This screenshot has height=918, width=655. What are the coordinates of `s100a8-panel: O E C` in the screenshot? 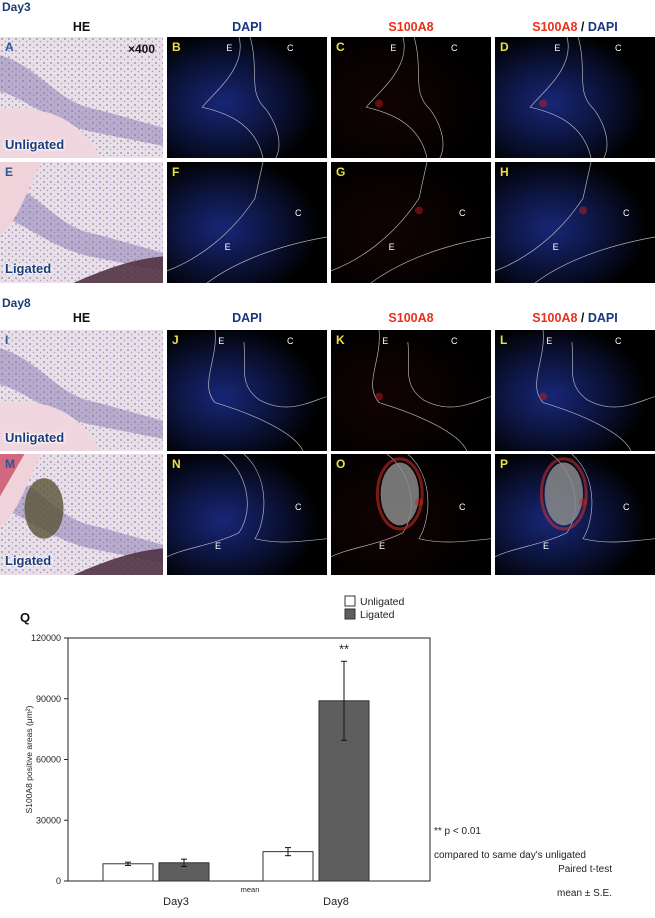 It's located at (411, 514).